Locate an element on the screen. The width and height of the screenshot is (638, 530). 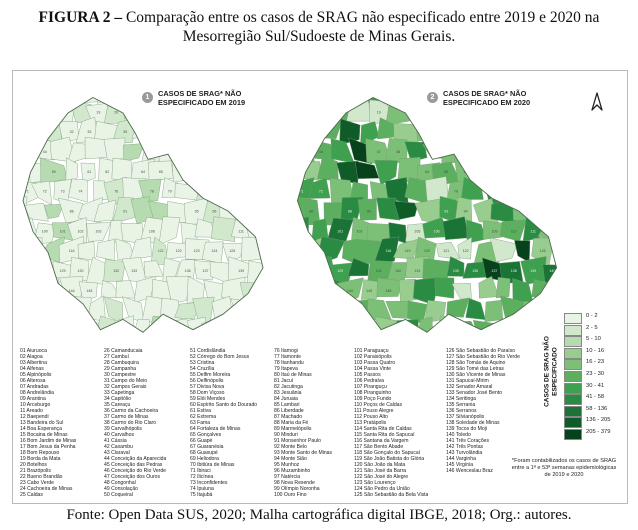
municipality-number: 113 is located at coordinates (18, 251).